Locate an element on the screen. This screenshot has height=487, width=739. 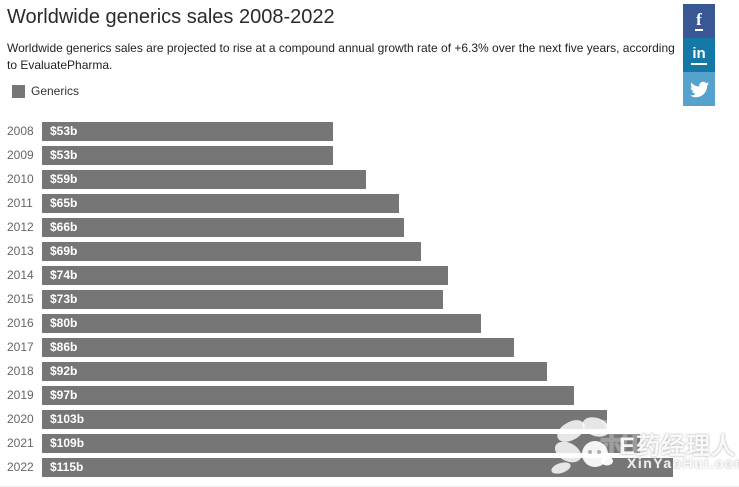
bar-row: 2022 $115b is located at coordinates (373, 467).